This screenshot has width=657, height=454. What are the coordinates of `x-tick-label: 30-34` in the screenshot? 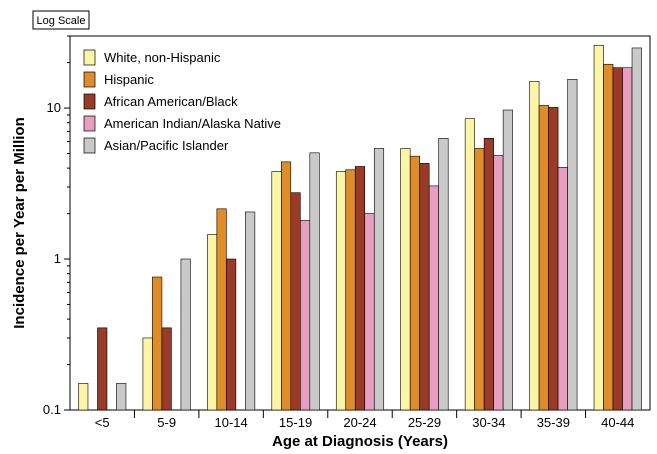 It's located at (488, 422).